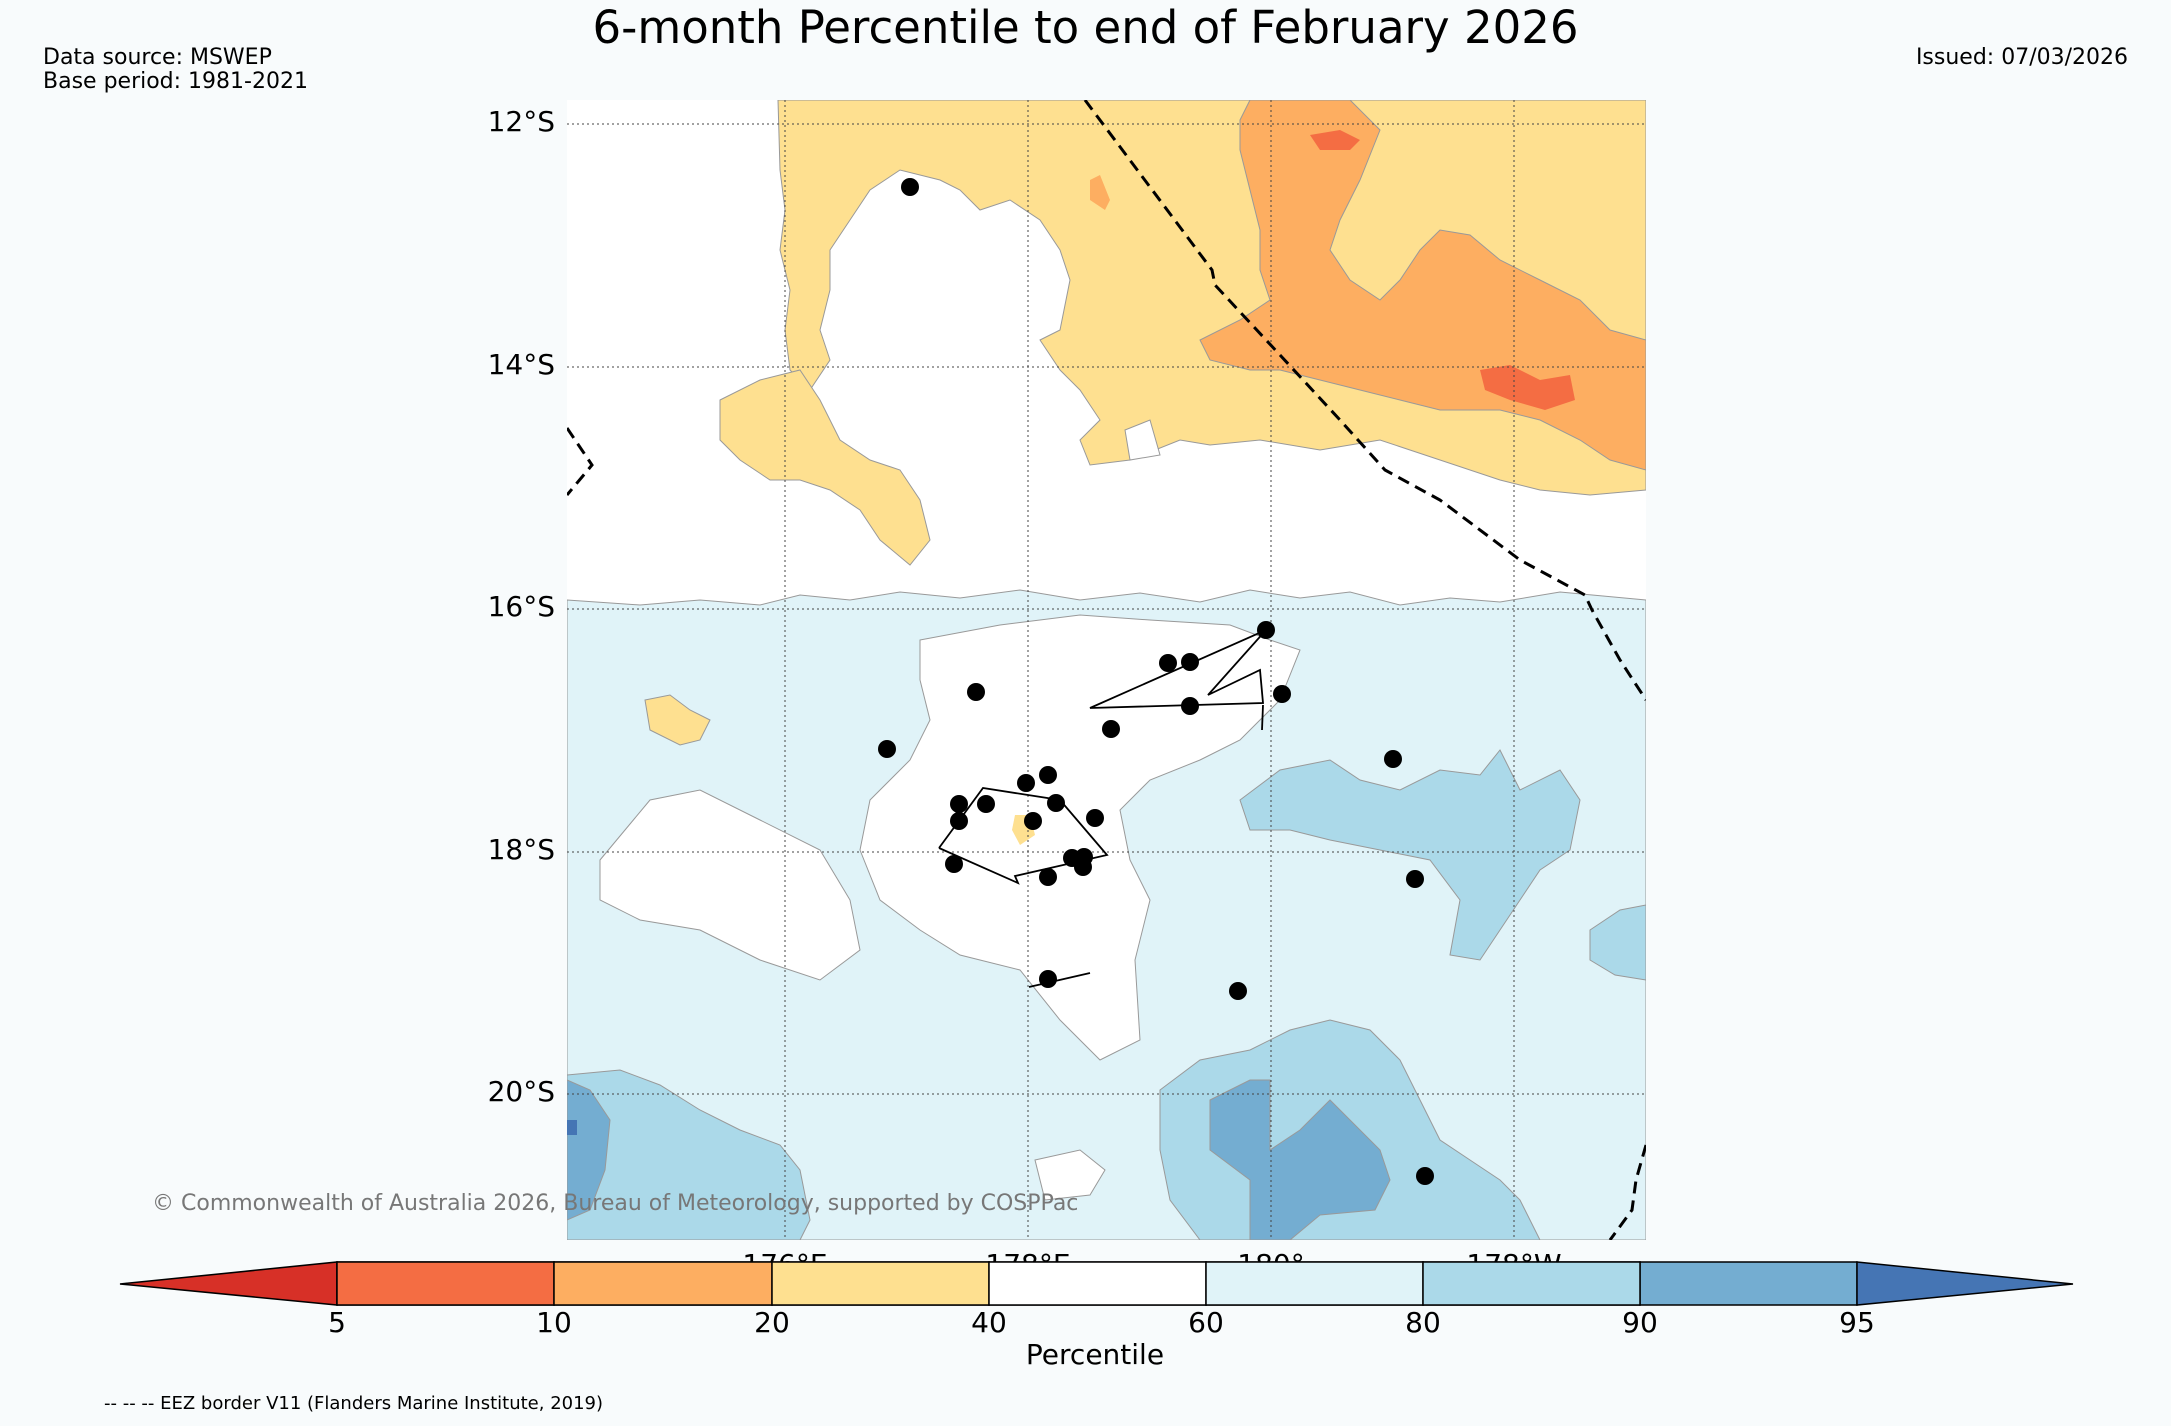 The image size is (2171, 1426). What do you see at coordinates (730, 885) in the screenshot?
I see `region-p40-60-west` at bounding box center [730, 885].